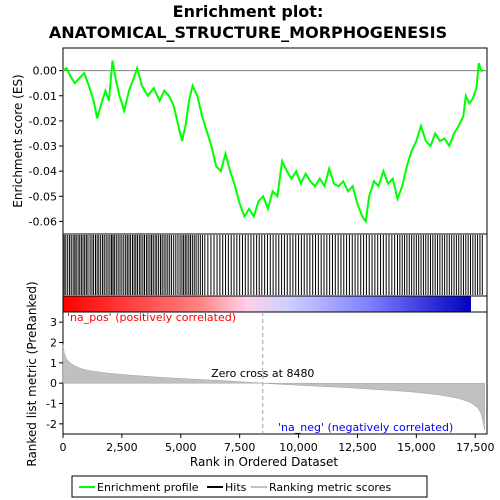 Image resolution: width=500 pixels, height=500 pixels. What do you see at coordinates (240, 447) in the screenshot?
I see `x-tick-label: 7,500` at bounding box center [240, 447].